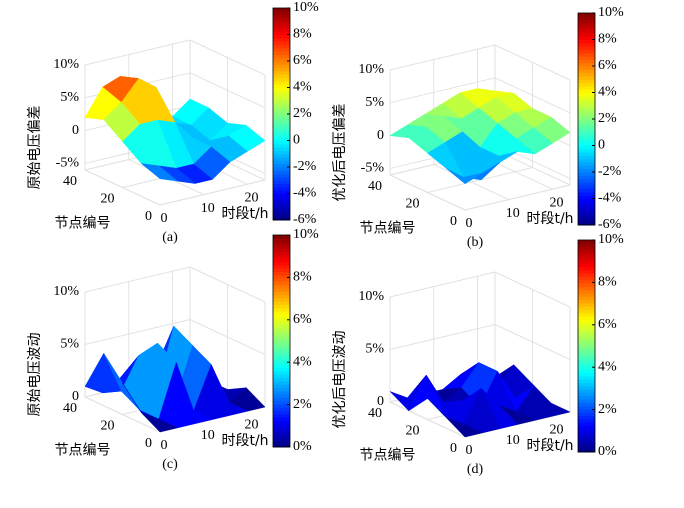 This screenshot has width=684, height=508. Describe the element at coordinates (252, 424) in the screenshot. I see `x-tick-label: 20` at that location.